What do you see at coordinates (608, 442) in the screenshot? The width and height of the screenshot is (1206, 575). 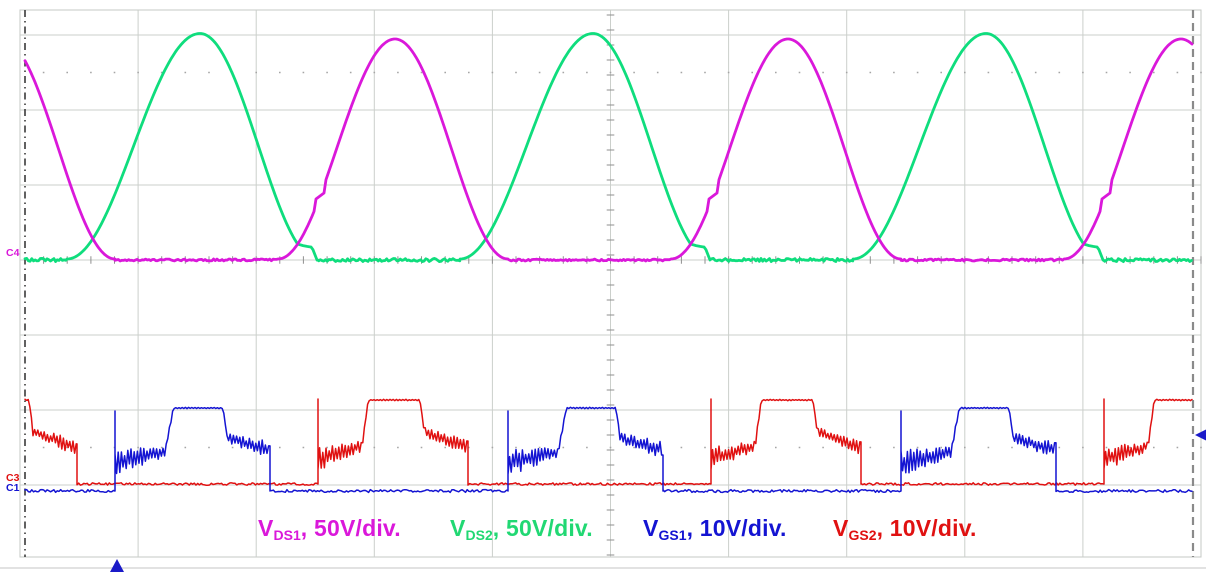 I see `trace-vgs2` at bounding box center [608, 442].